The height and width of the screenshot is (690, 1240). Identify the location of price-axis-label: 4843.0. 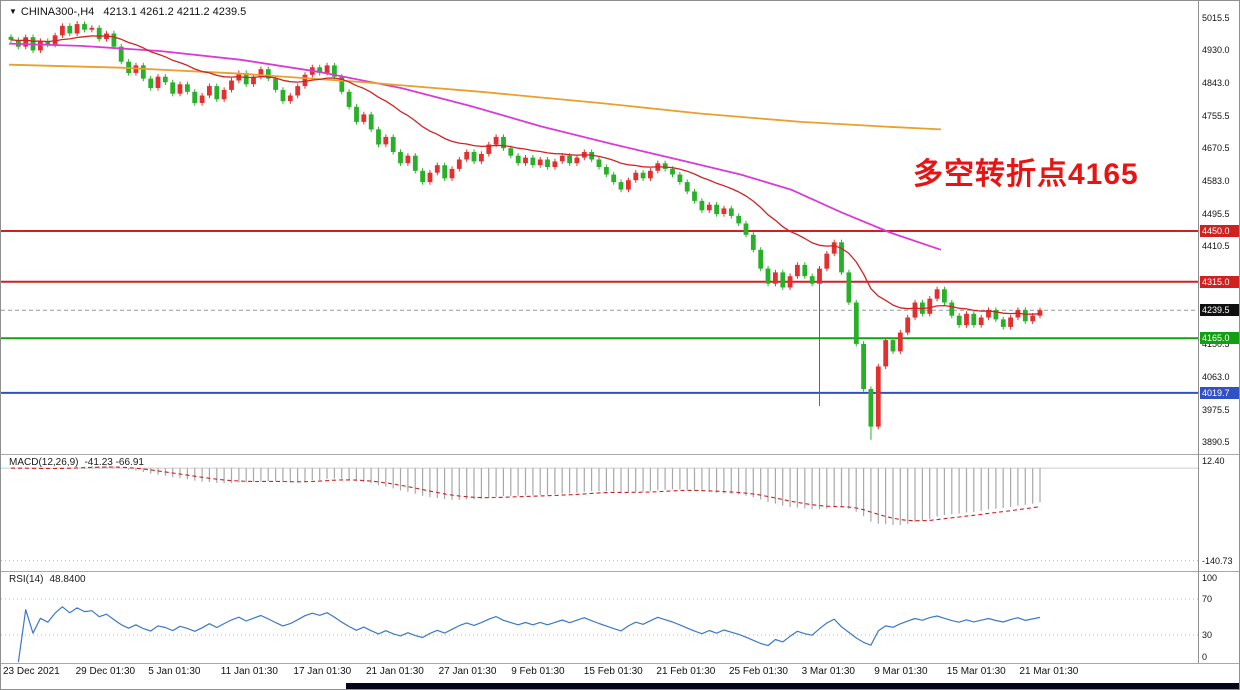
(1216, 83).